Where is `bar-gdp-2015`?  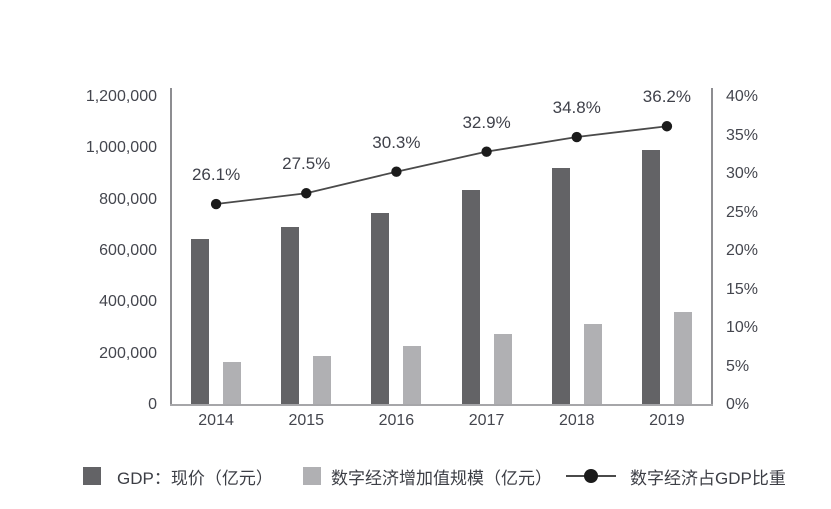
bar-gdp-2015 is located at coordinates (290, 315).